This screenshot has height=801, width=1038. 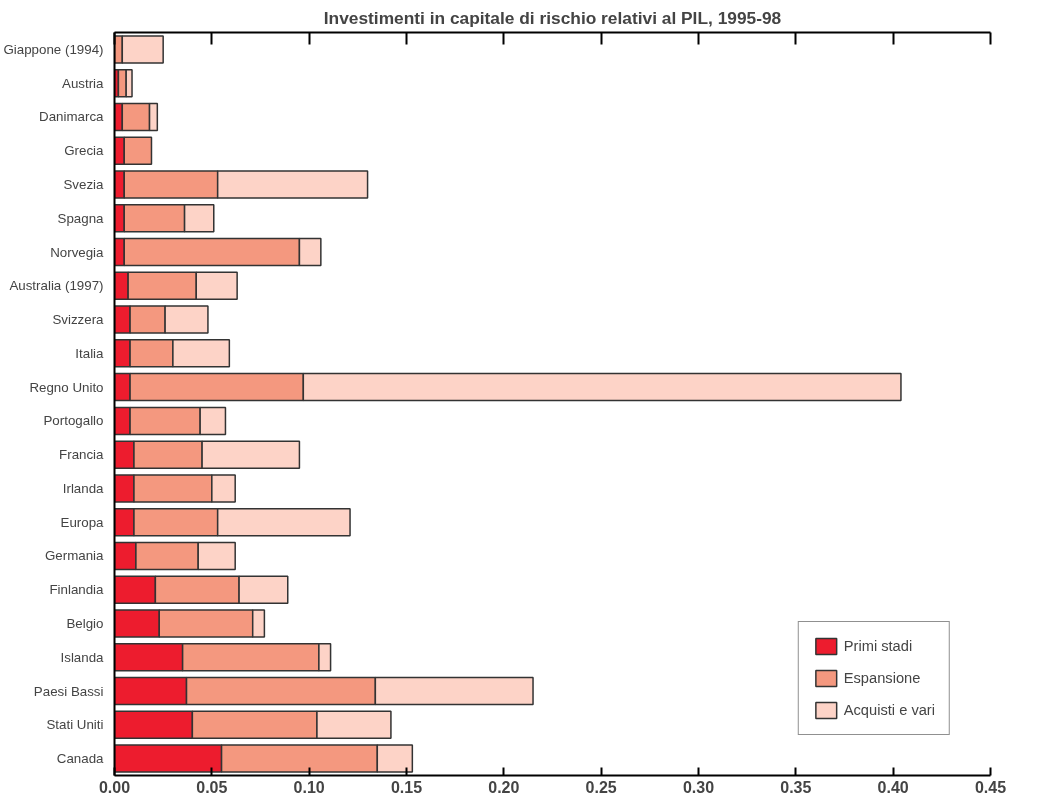 What do you see at coordinates (83, 488) in the screenshot?
I see `y-tick-label: Irlanda` at bounding box center [83, 488].